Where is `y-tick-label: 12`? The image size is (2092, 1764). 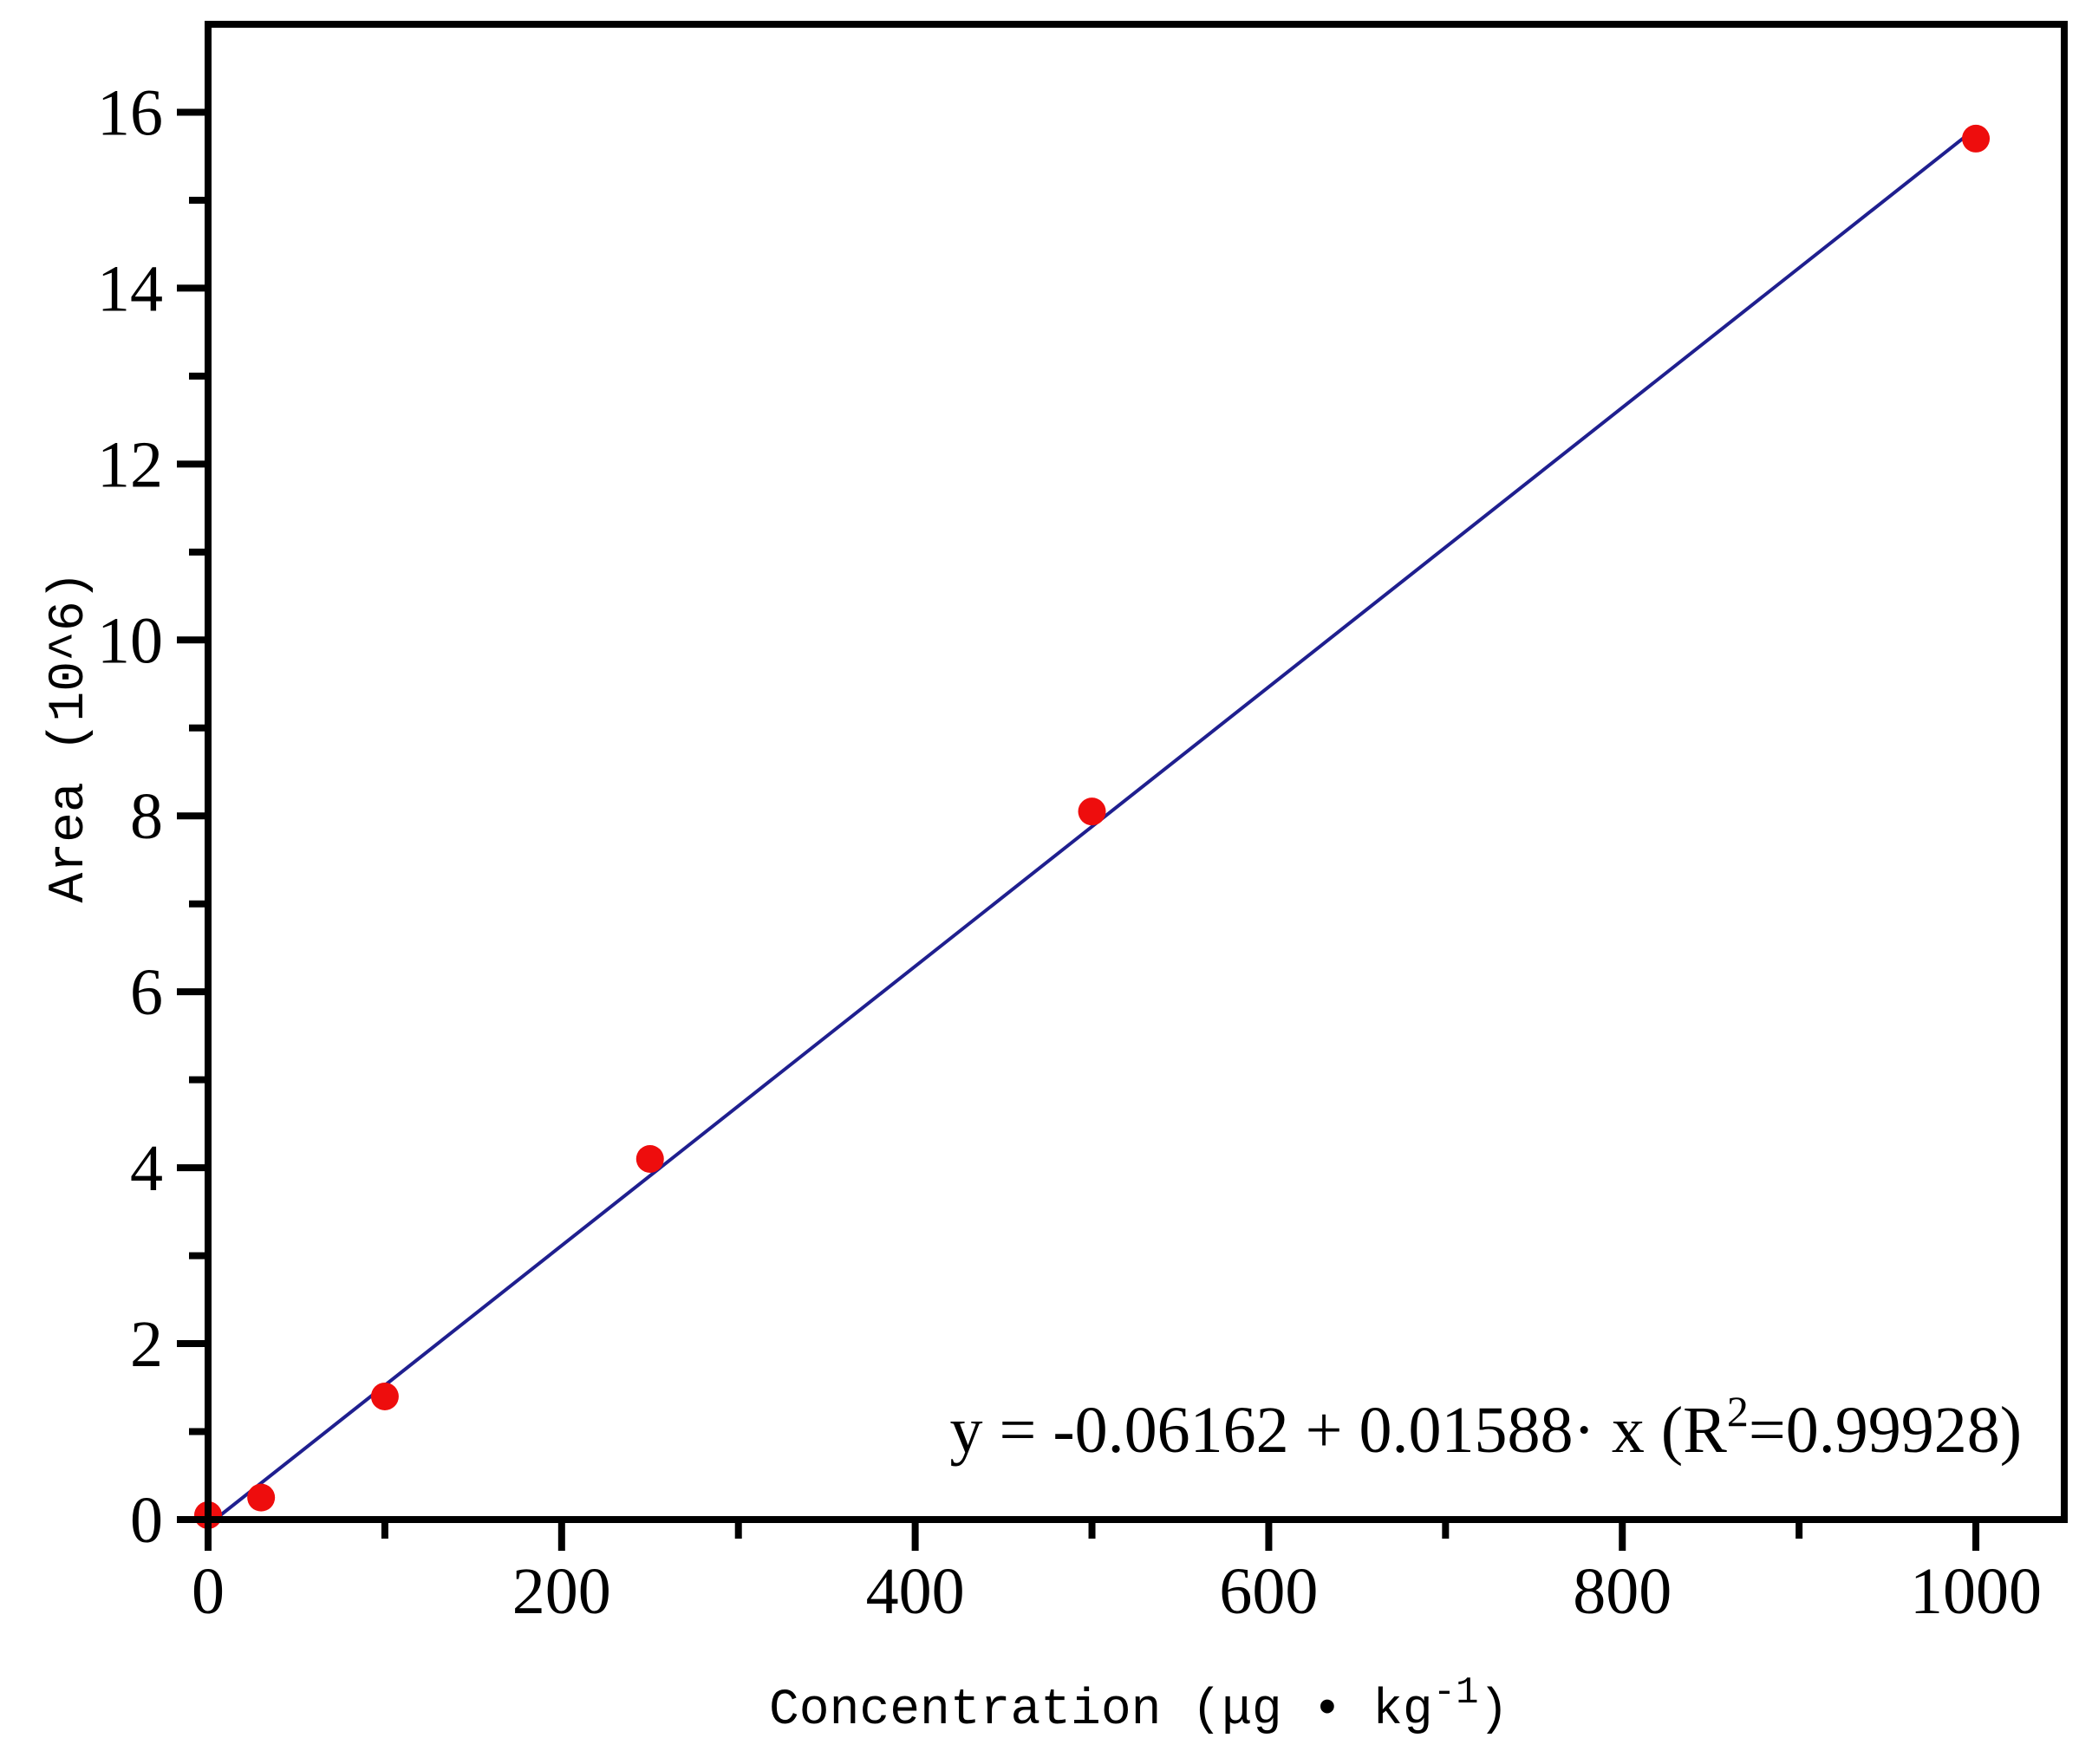
y-tick-label: 12 is located at coordinates (130, 464).